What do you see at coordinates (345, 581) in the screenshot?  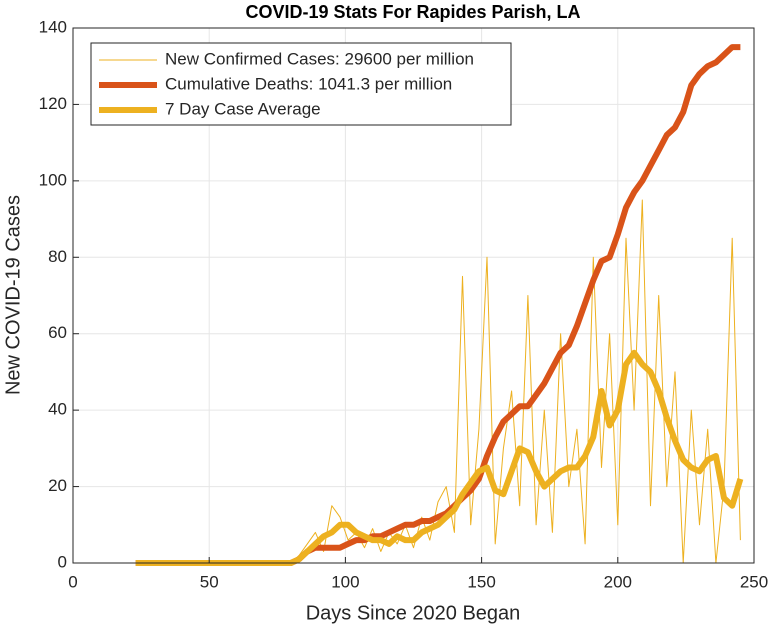 I see `x-tick-label: 100` at bounding box center [345, 581].